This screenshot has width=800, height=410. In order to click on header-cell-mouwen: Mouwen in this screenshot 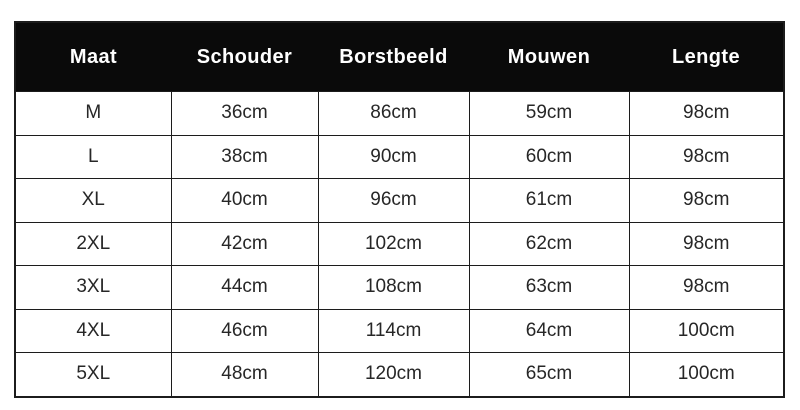, I will do `click(549, 57)`.